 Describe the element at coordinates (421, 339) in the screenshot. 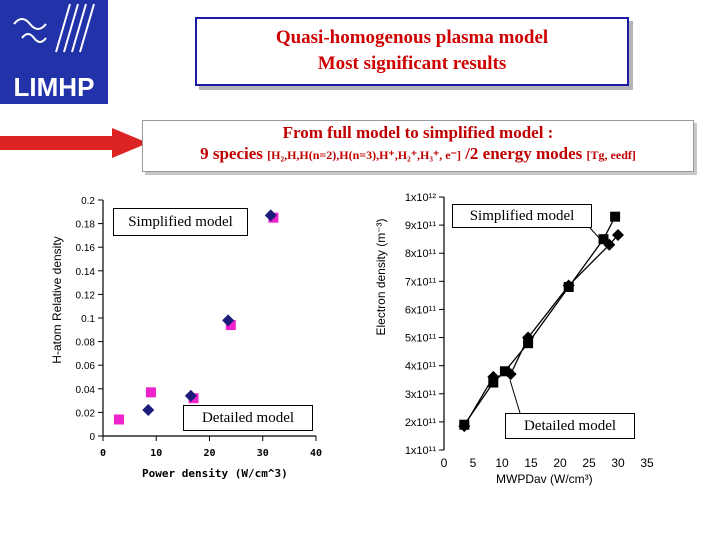

I see `right-y-tick-label: 5x10¹¹` at that location.